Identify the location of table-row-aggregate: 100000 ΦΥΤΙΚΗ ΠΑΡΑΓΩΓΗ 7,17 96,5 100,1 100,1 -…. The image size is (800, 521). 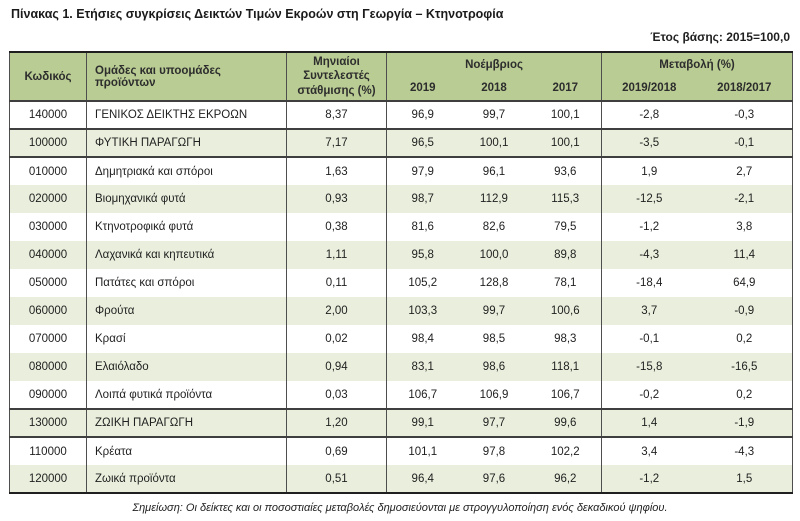
(401, 143).